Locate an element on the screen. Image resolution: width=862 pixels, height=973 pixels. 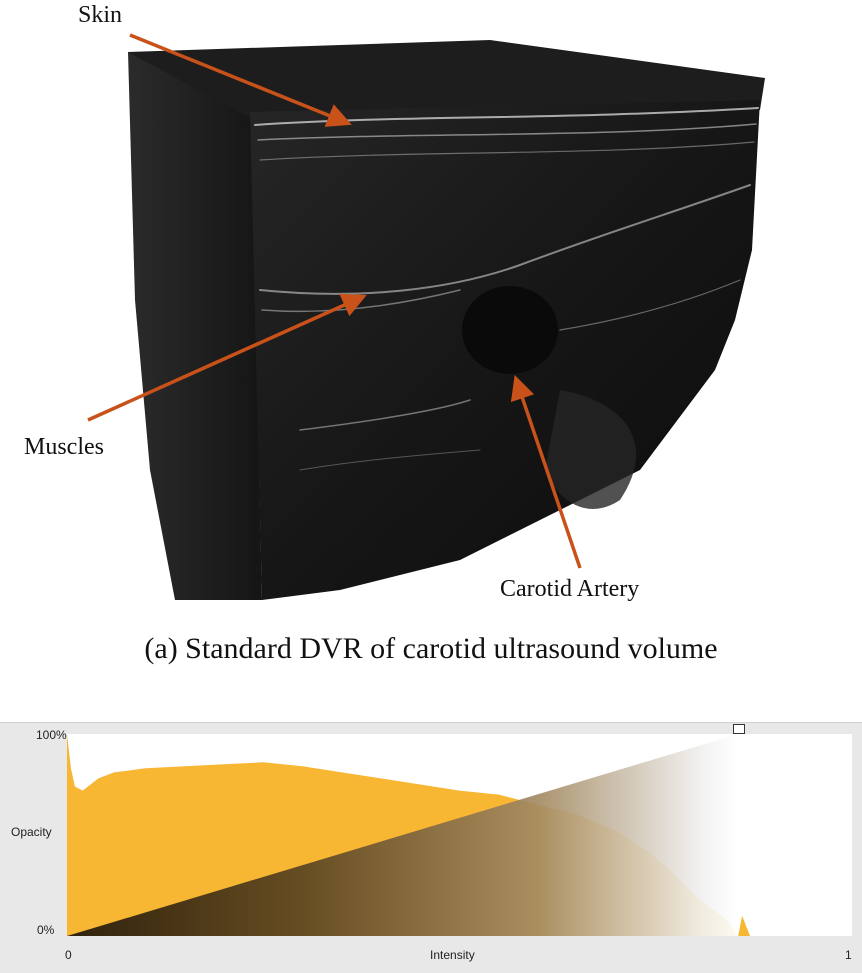
y-label-top: 100% is located at coordinates (51, 735).